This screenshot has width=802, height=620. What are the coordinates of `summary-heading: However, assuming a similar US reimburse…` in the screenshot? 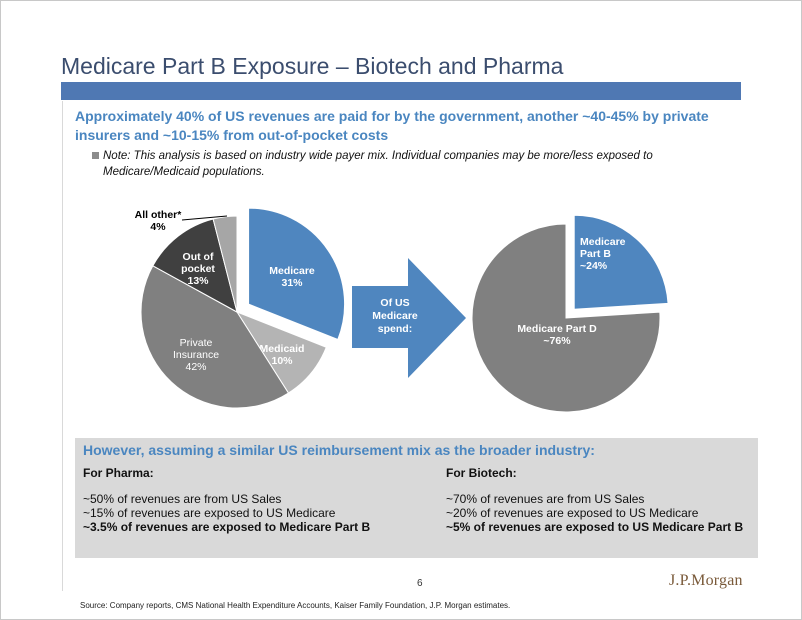 It's located at (339, 450).